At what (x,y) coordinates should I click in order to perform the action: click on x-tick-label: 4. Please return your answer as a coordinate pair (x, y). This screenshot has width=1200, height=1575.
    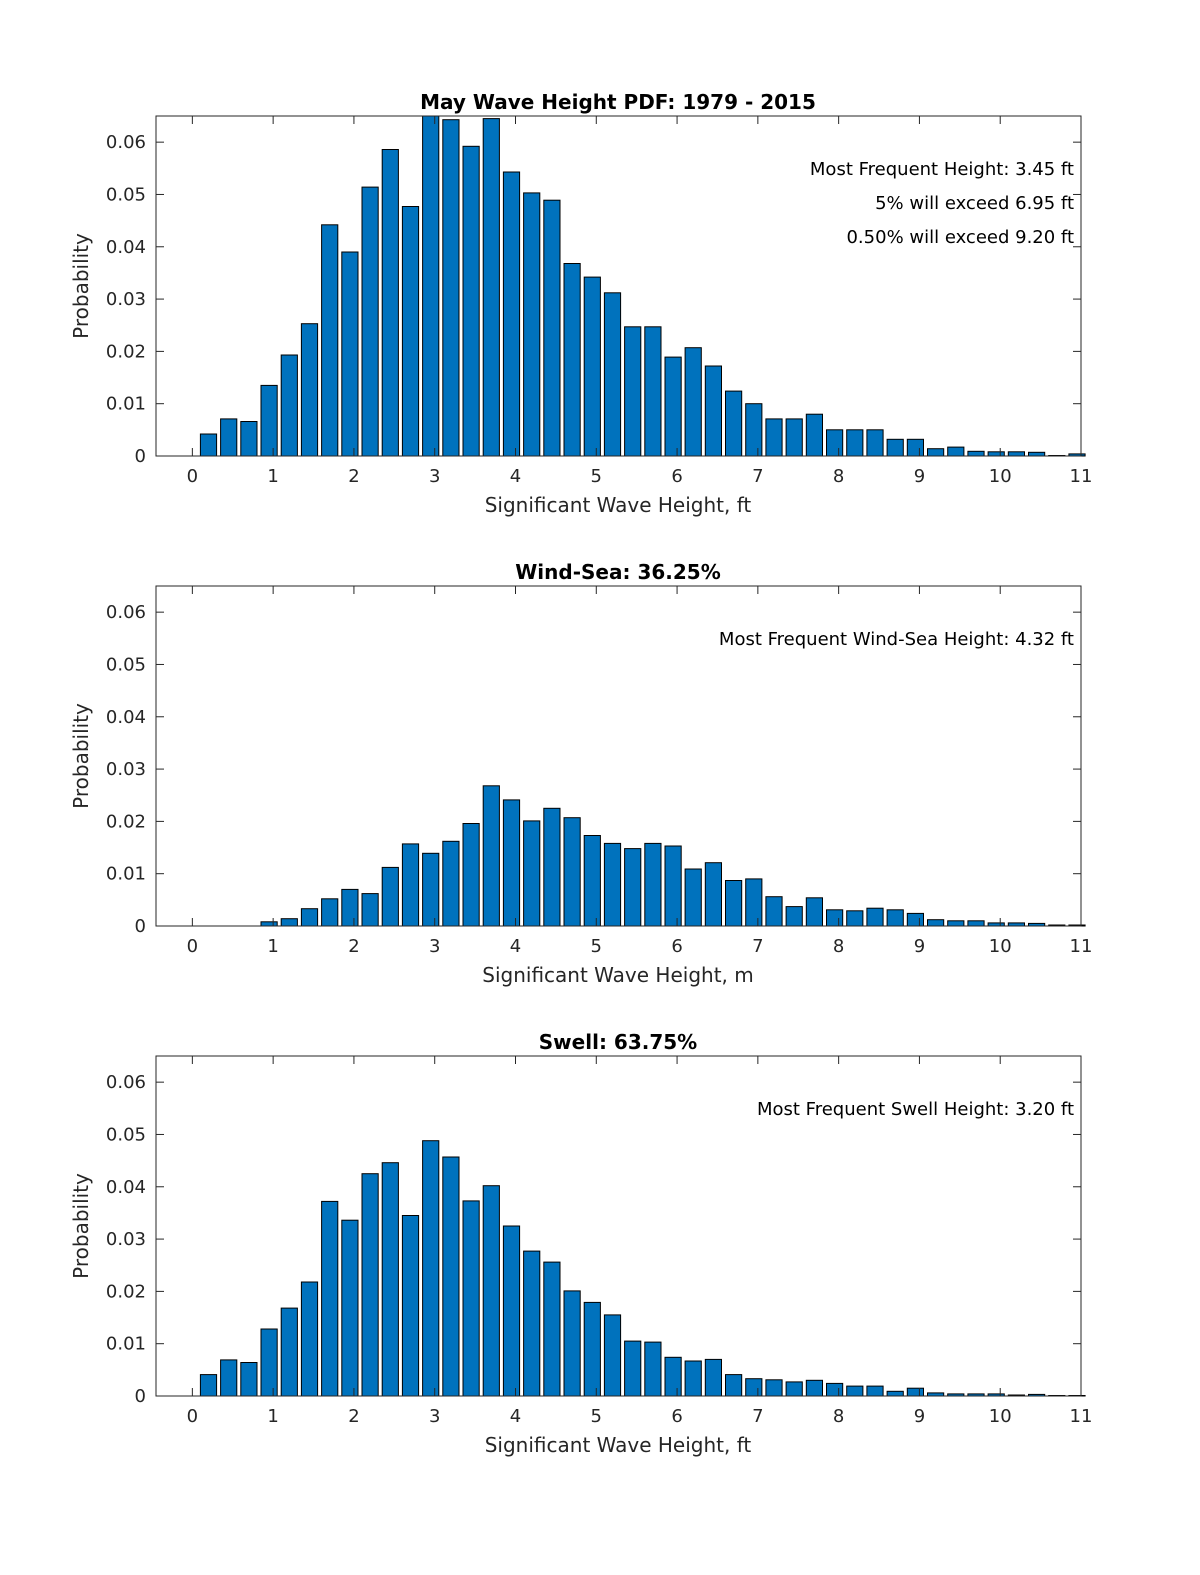
    Looking at the image, I should click on (515, 946).